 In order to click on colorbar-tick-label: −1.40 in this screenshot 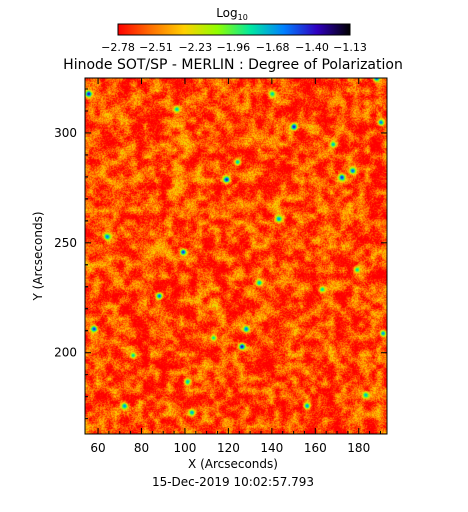, I will do `click(312, 47)`.